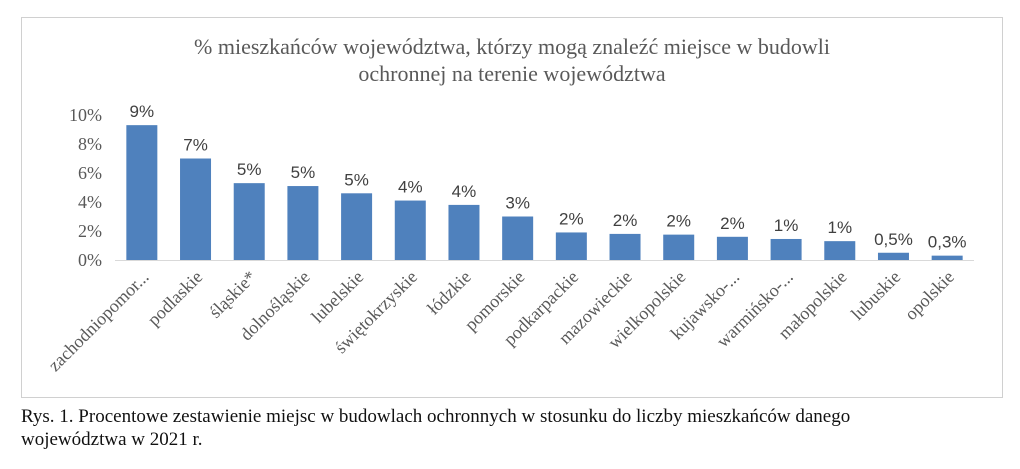 The width and height of the screenshot is (1020, 469). I want to click on data-label: 0,3%, so click(947, 242).